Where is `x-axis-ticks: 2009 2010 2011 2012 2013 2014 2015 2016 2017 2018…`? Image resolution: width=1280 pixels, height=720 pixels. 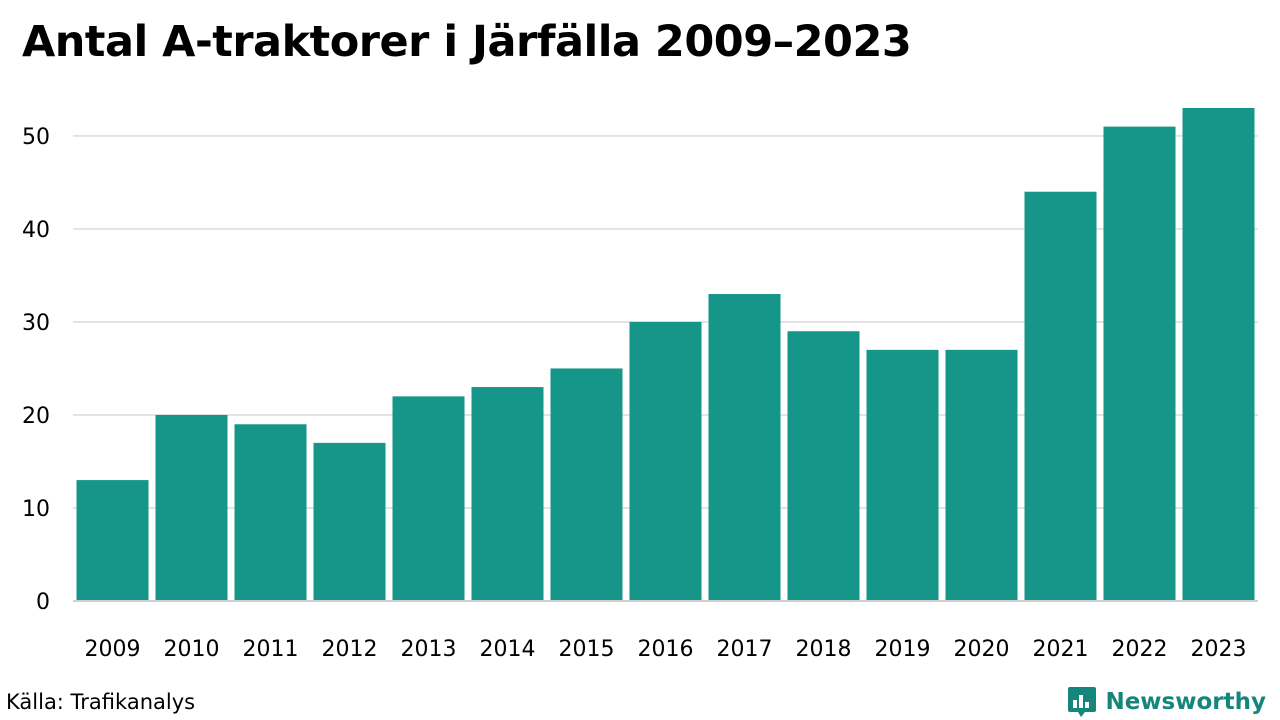
x-axis-ticks: 2009 2010 2011 2012 2013 2014 2015 2016 2017 2018… is located at coordinates (666, 649).